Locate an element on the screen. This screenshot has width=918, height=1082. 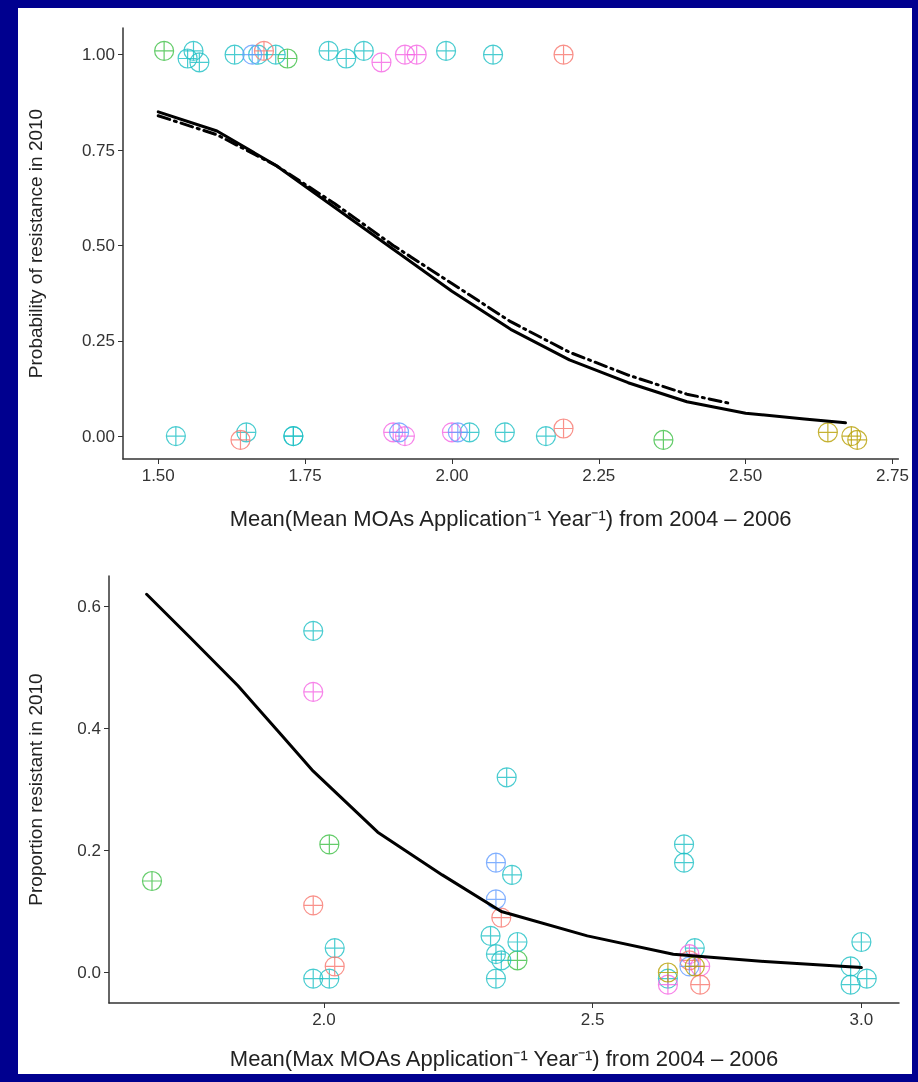
x-tick-label: 1.75 is located at coordinates (305, 475).